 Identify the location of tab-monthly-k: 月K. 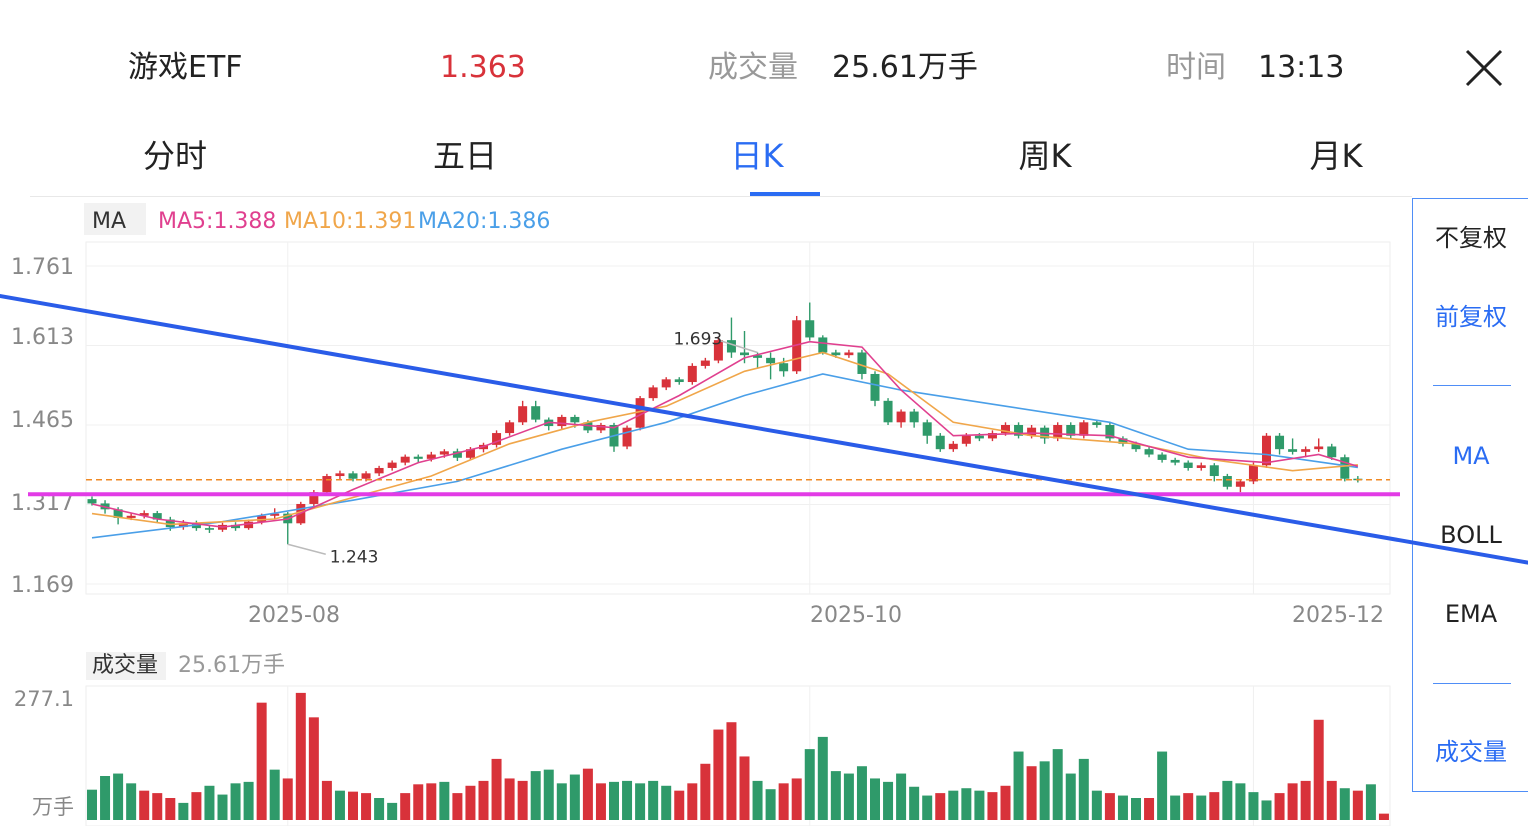
(1336, 156).